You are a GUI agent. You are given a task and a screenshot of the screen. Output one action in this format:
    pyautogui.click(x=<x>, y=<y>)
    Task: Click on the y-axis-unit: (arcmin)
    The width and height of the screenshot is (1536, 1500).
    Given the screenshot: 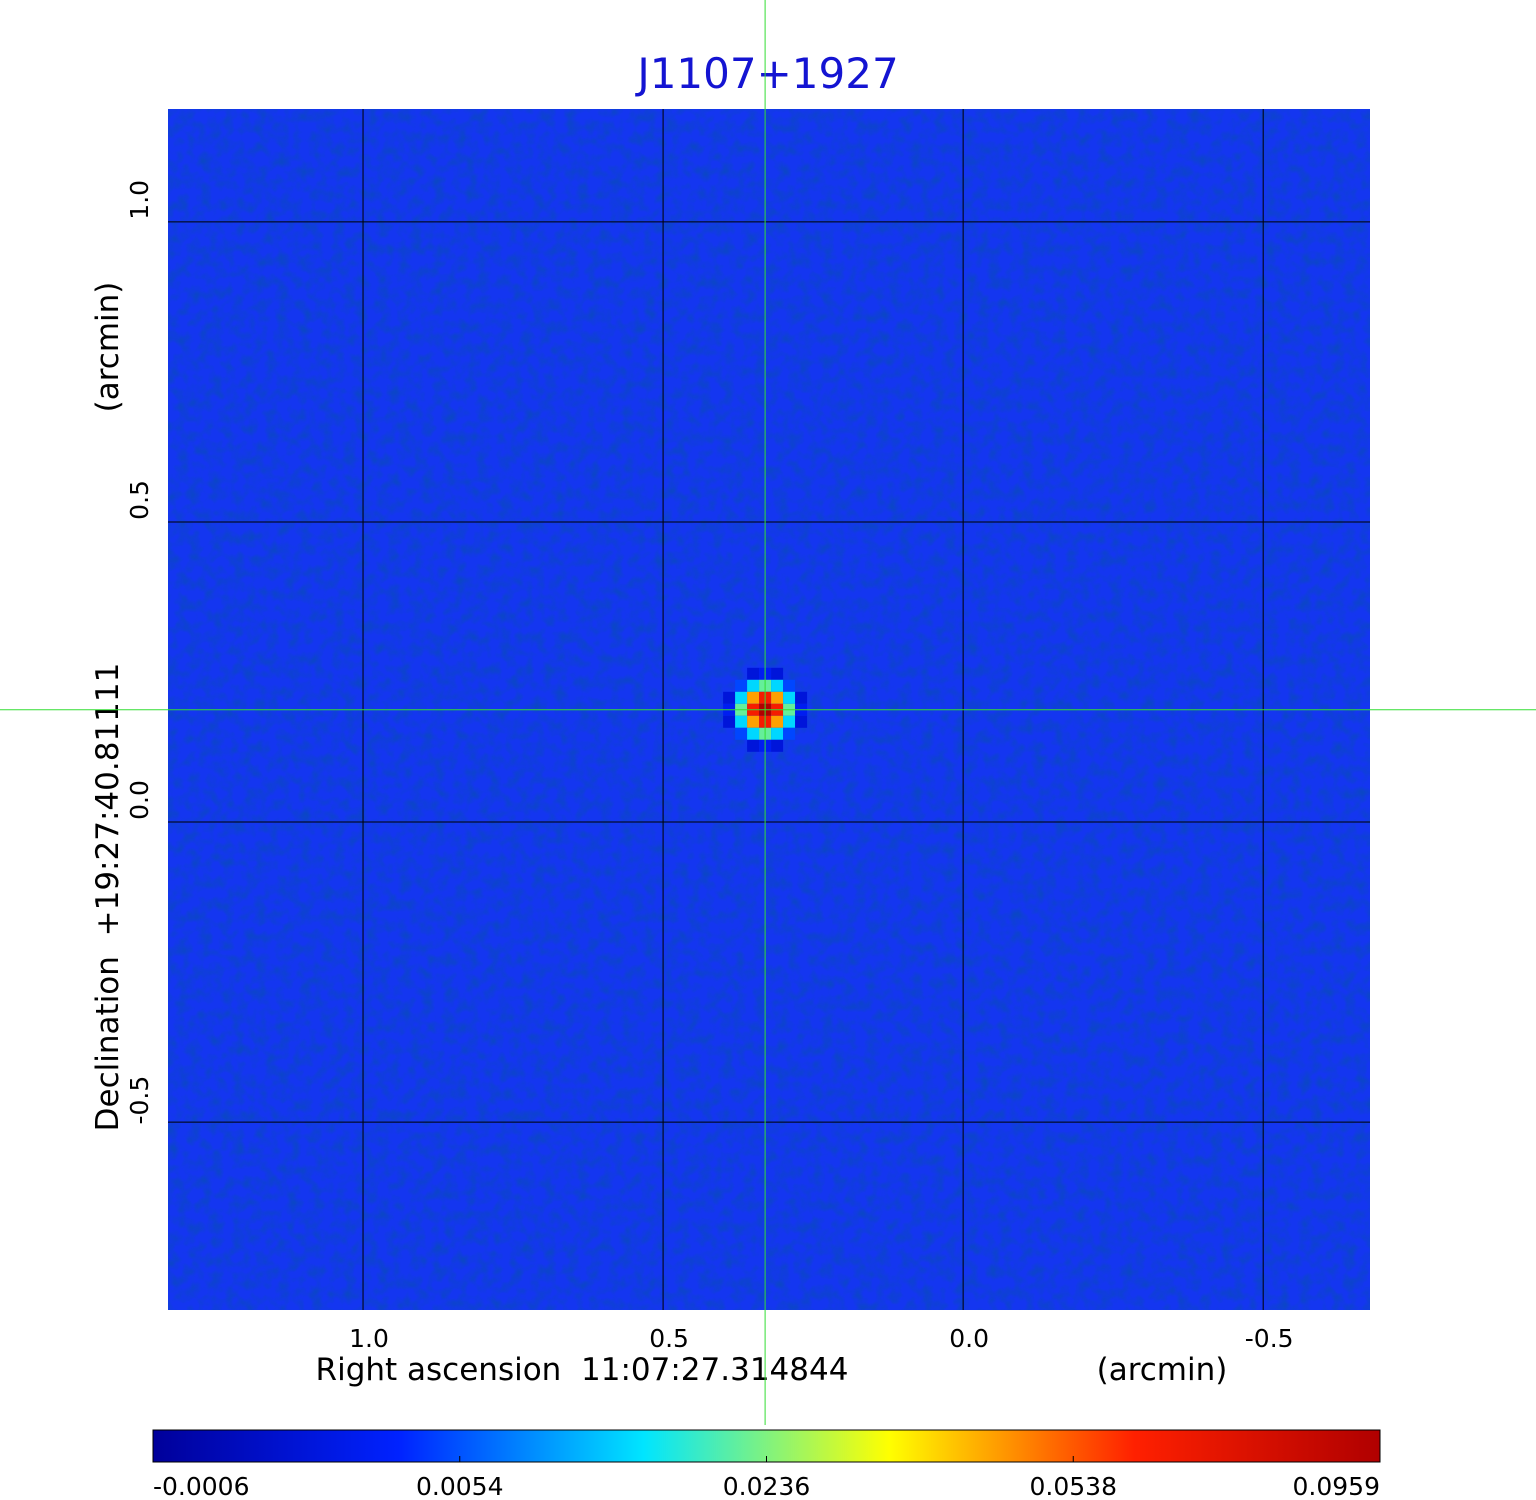 What is the action you would take?
    pyautogui.click(x=108, y=347)
    